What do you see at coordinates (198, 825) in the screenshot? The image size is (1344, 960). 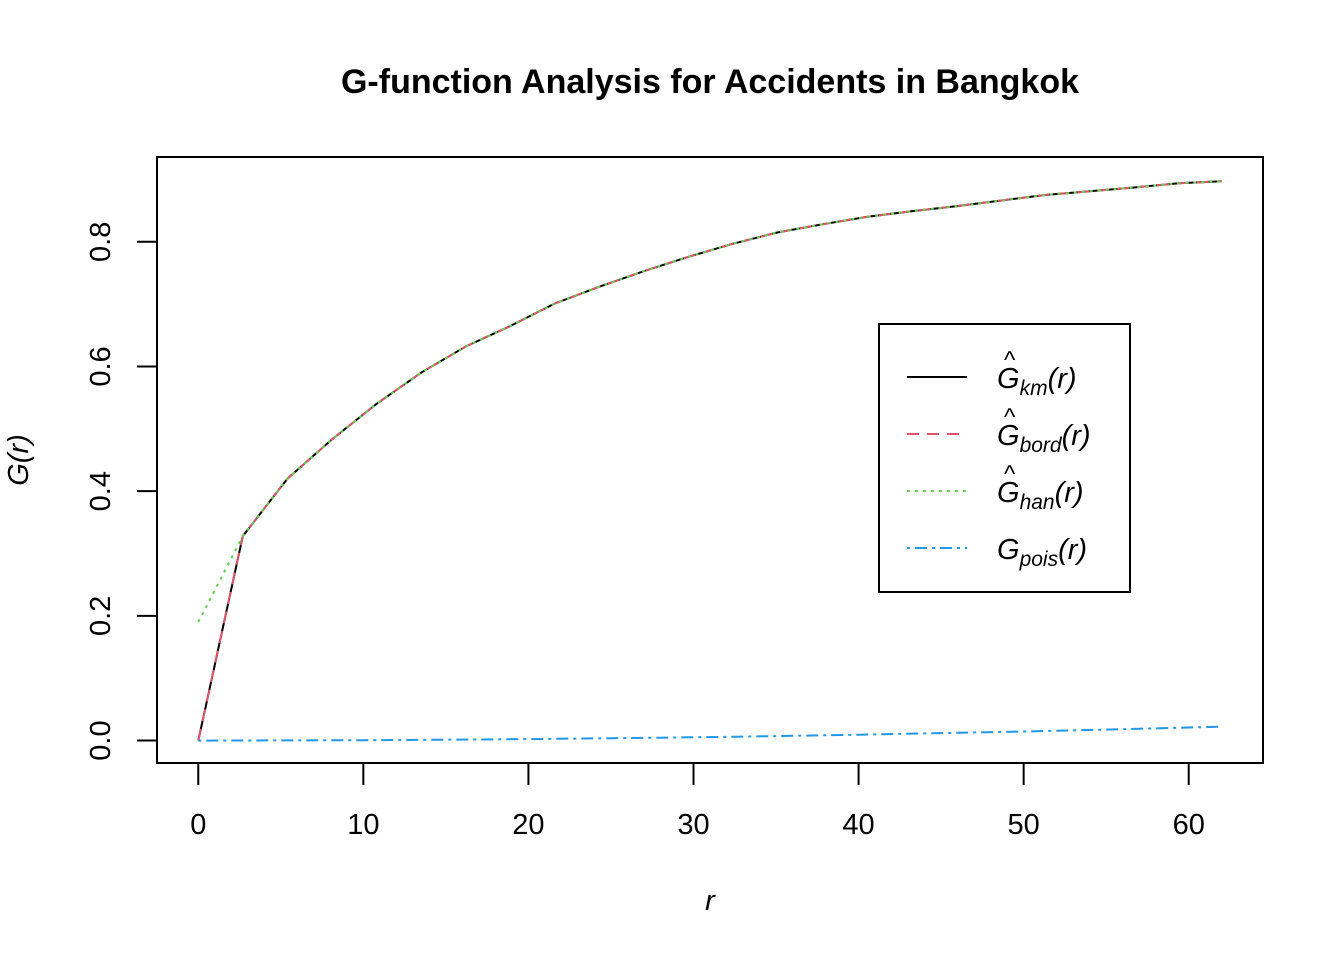 I see `x-tick-label: 0` at bounding box center [198, 825].